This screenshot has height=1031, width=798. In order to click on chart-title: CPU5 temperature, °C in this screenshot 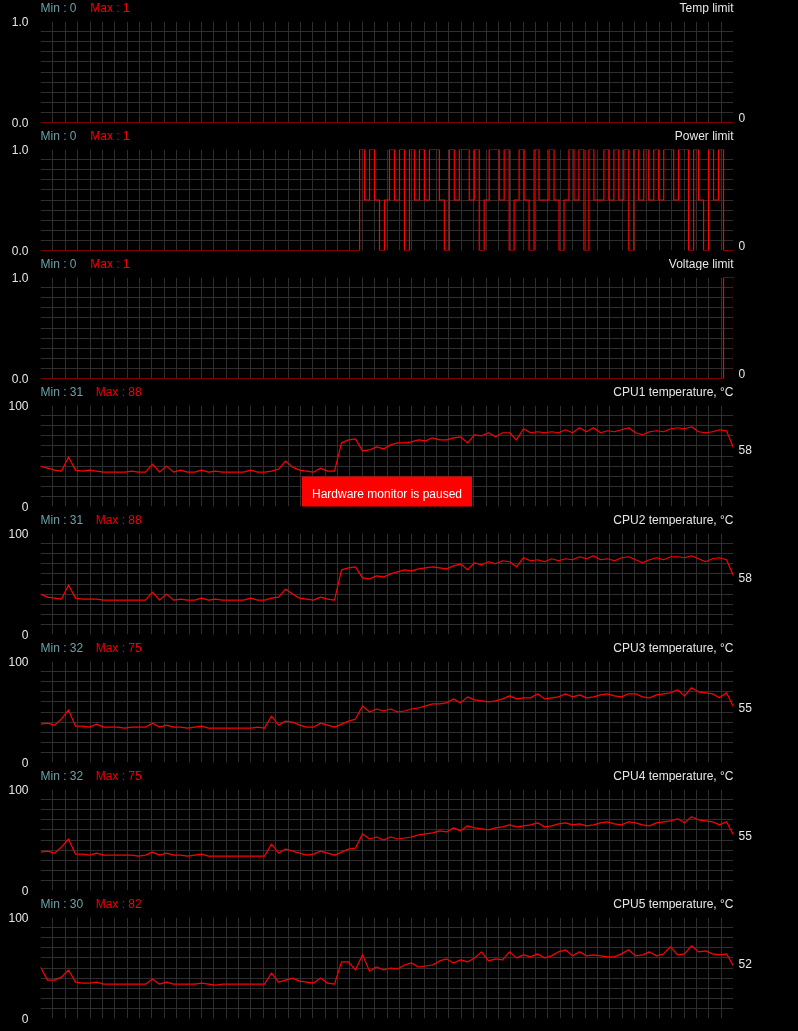, I will do `click(673, 903)`.